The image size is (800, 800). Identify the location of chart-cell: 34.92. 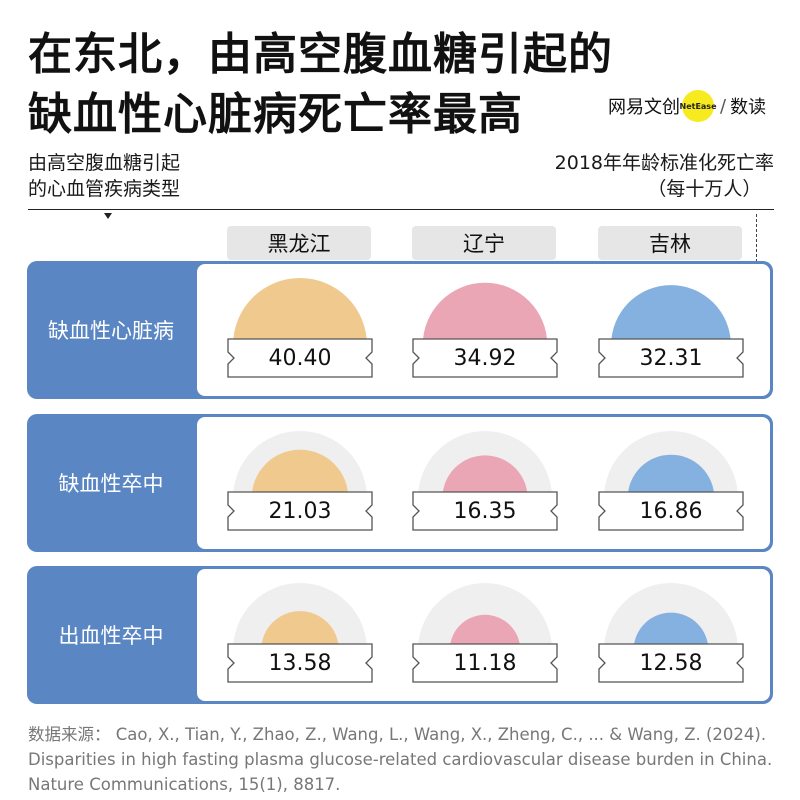
(485, 331).